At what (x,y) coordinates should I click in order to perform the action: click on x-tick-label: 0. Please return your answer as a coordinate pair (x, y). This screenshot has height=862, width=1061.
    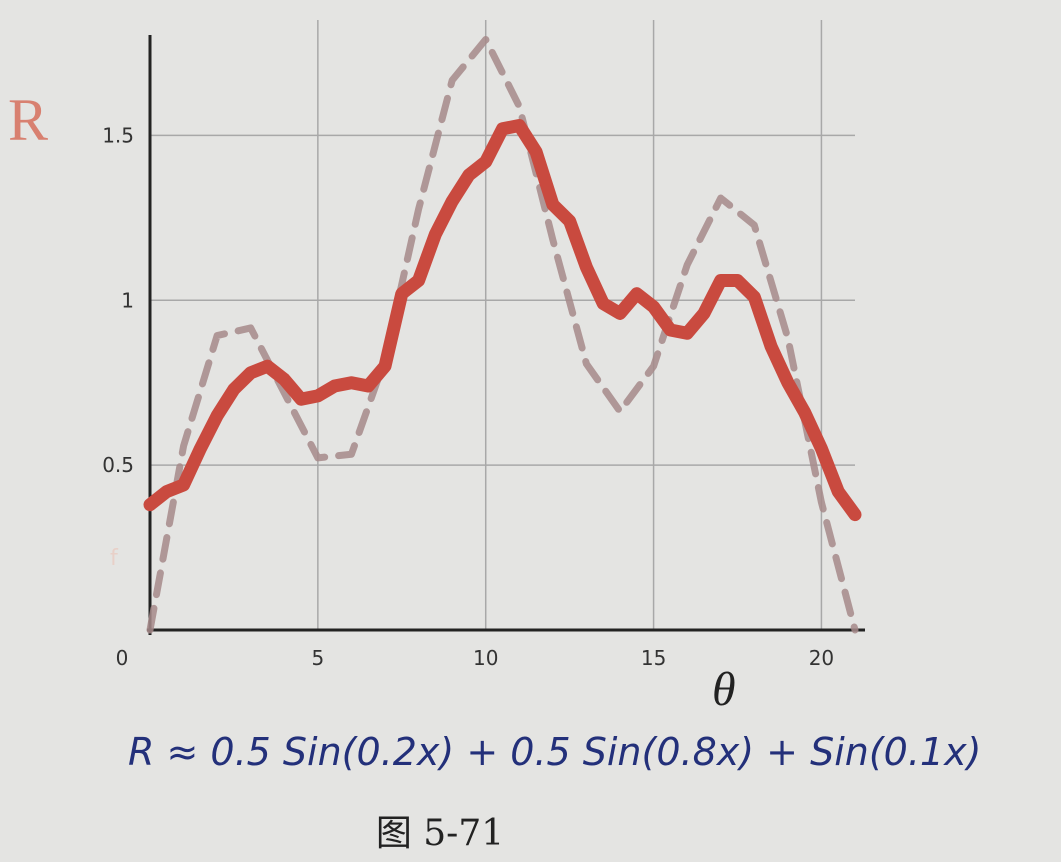
    Looking at the image, I should click on (122, 658).